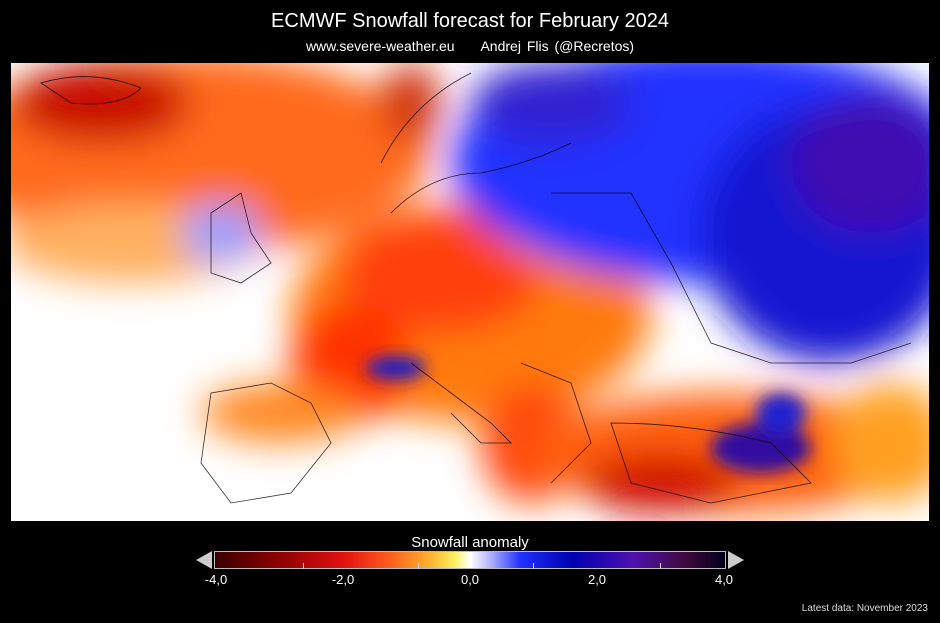 The width and height of the screenshot is (940, 623). What do you see at coordinates (470, 579) in the screenshot?
I see `colorbar-tick-label: 0,0` at bounding box center [470, 579].